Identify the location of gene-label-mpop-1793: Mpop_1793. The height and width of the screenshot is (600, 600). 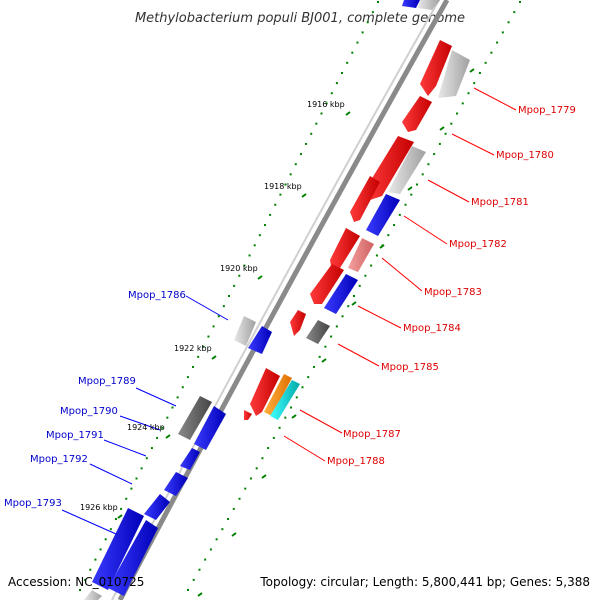
(33, 503).